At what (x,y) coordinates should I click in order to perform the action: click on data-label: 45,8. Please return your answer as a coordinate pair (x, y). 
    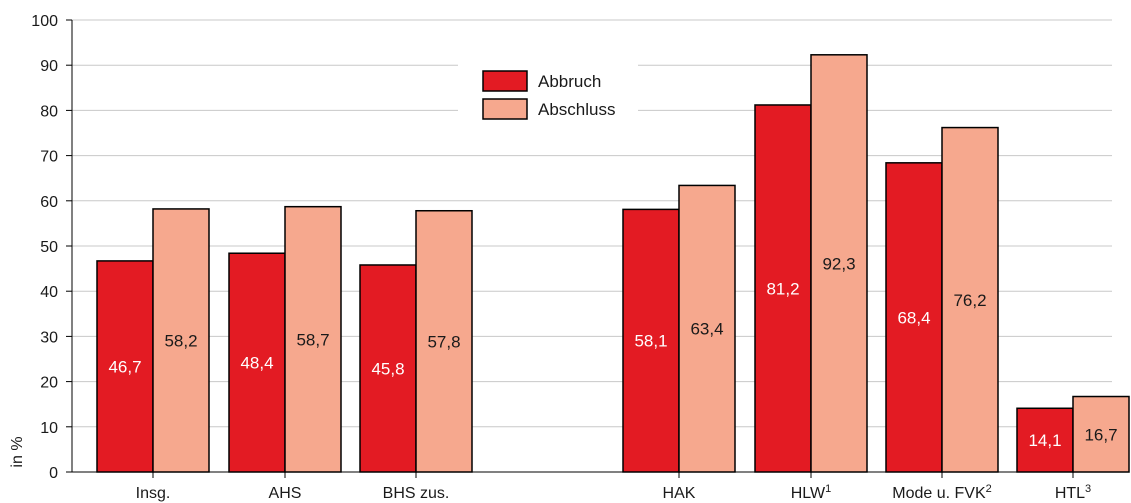
    Looking at the image, I should click on (387, 368).